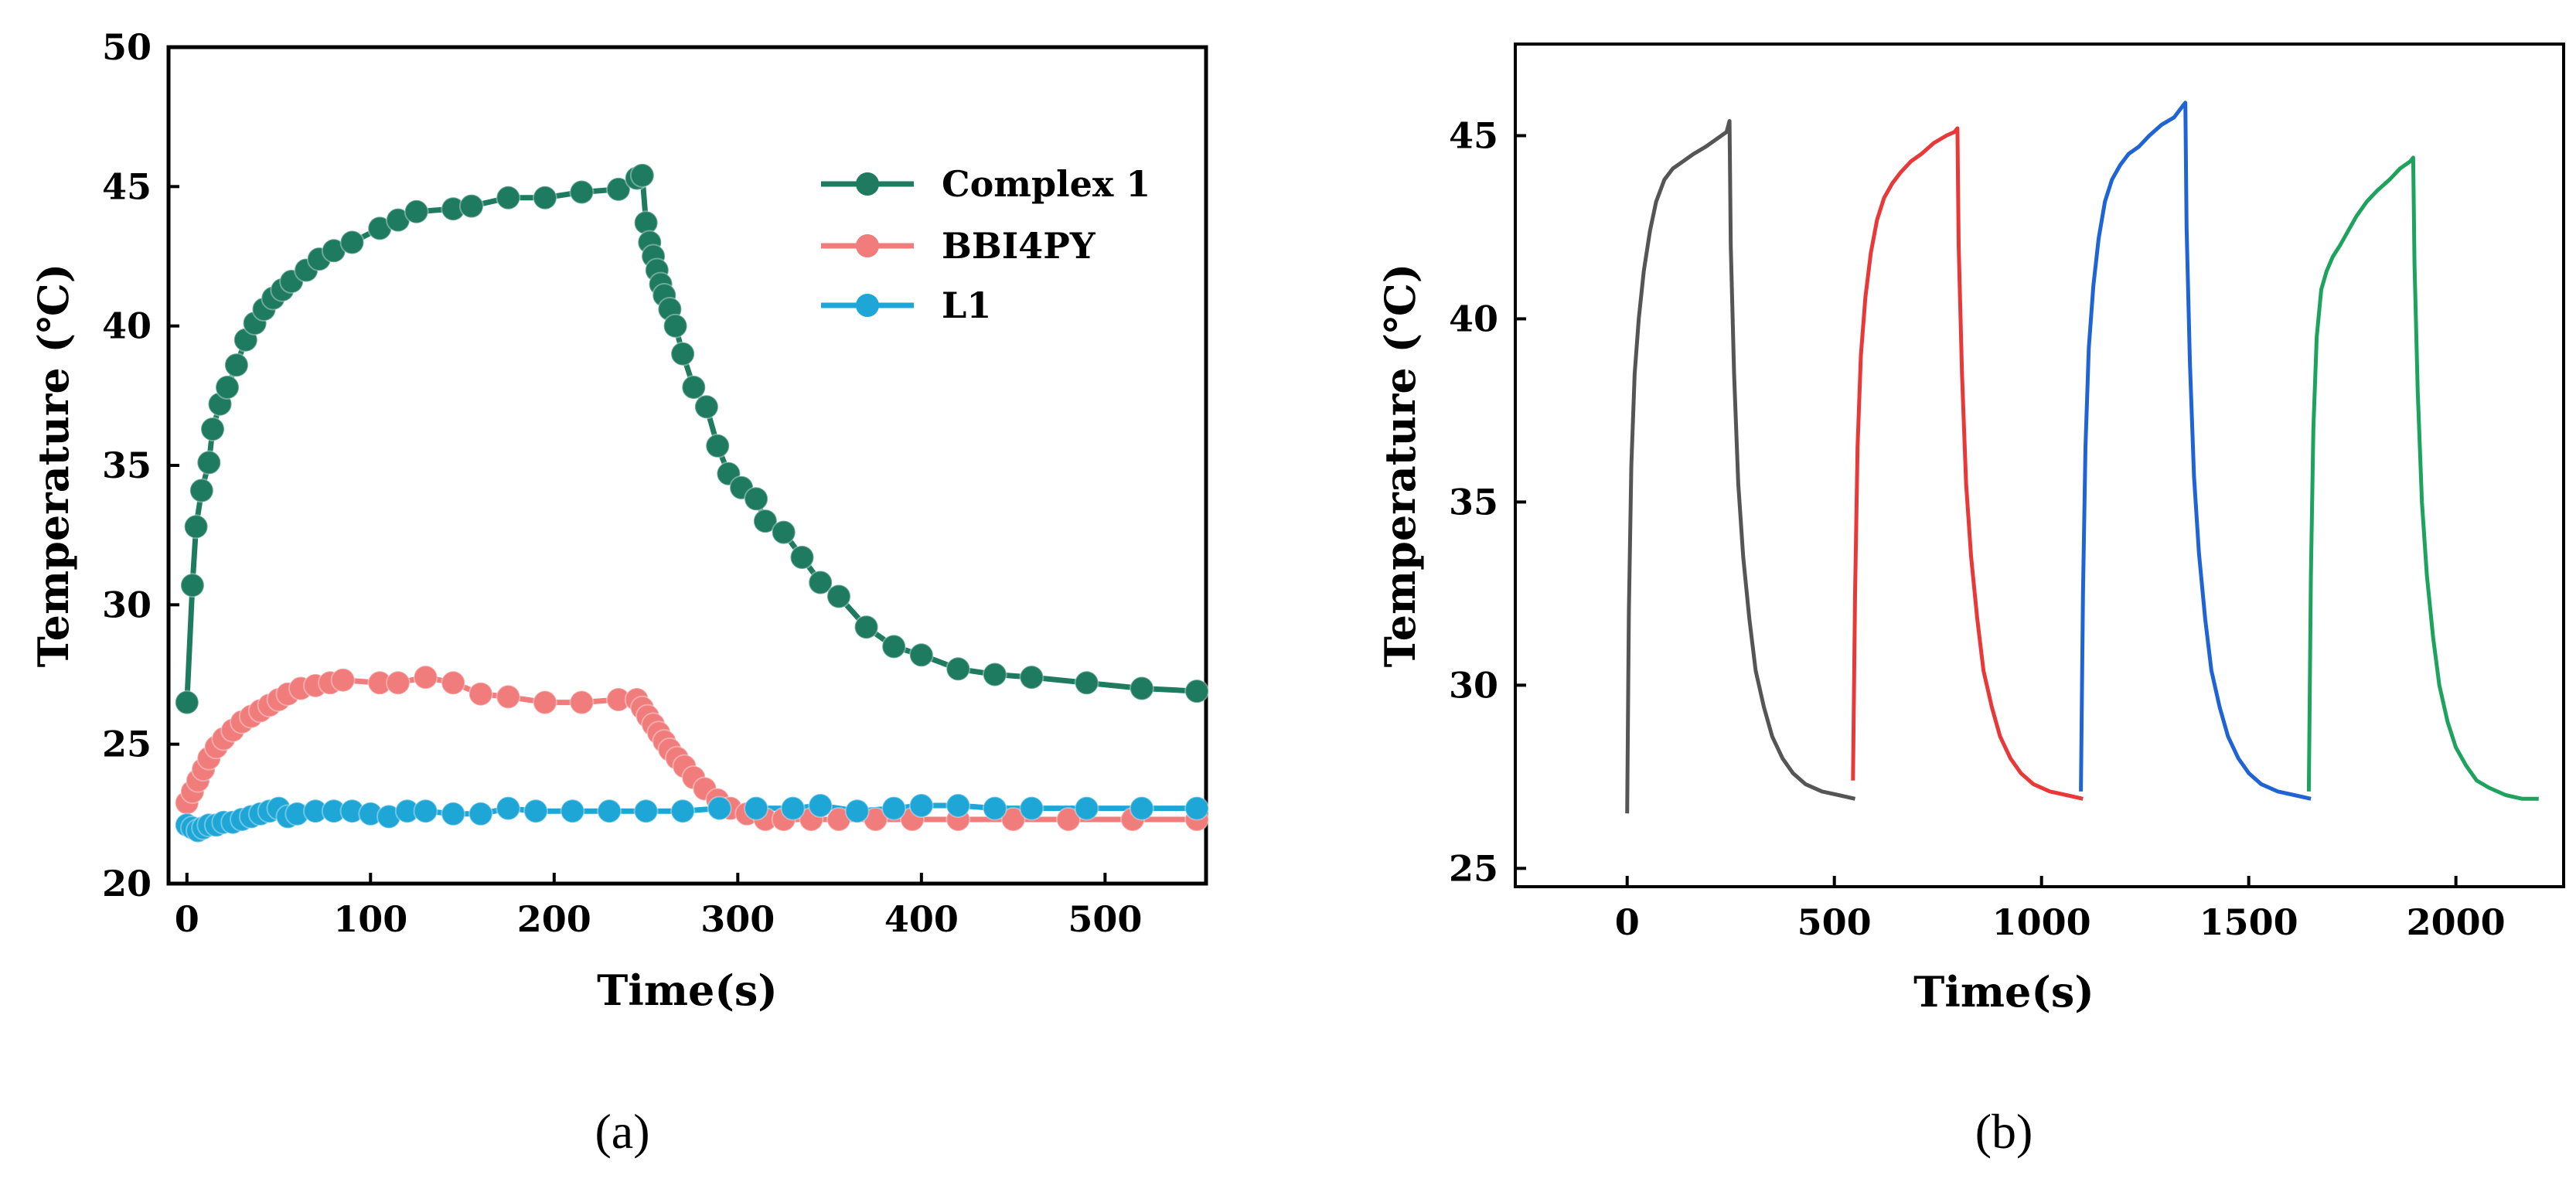  What do you see at coordinates (966, 305) in the screenshot?
I see `legend-label-l1: L1` at bounding box center [966, 305].